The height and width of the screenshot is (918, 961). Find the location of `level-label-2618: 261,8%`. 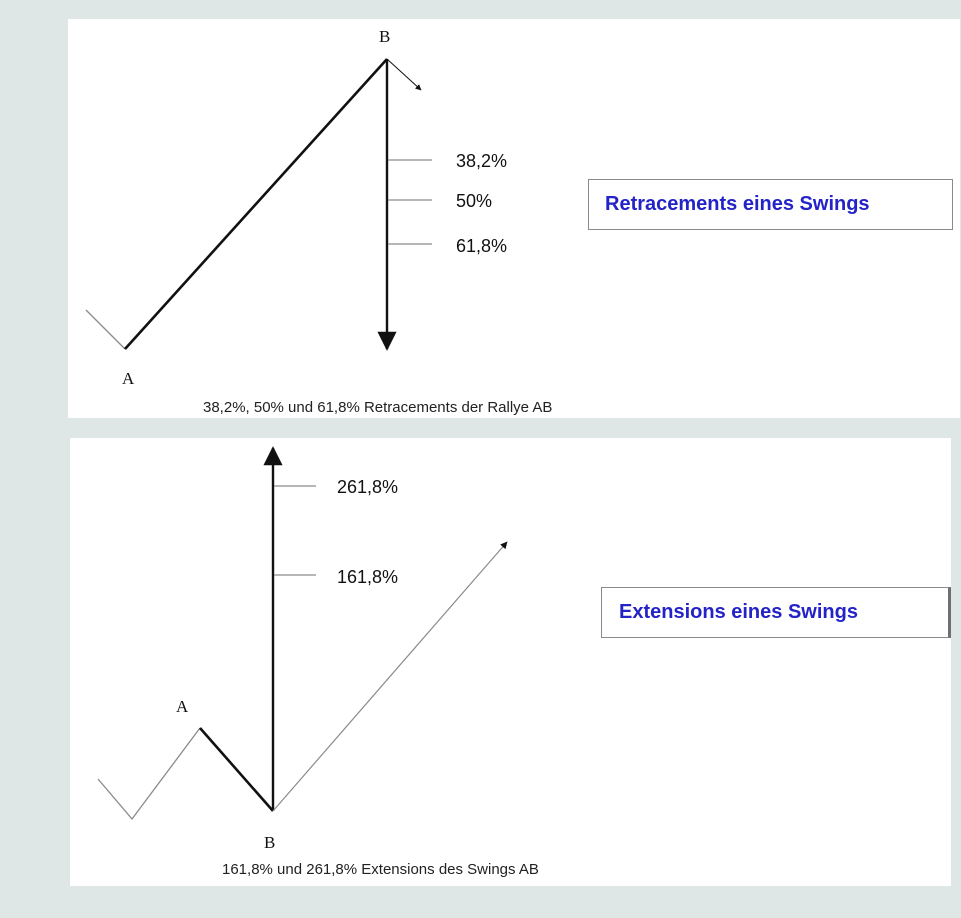

level-label-2618: 261,8% is located at coordinates (367, 487).